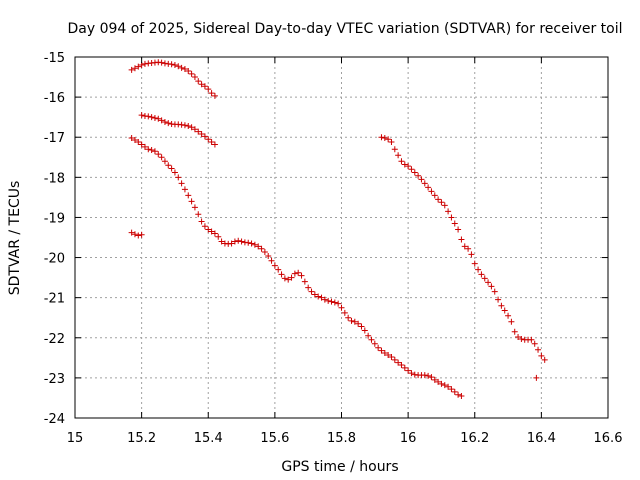 The width and height of the screenshot is (640, 480). I want to click on y-tick-label: -24, so click(54, 419).